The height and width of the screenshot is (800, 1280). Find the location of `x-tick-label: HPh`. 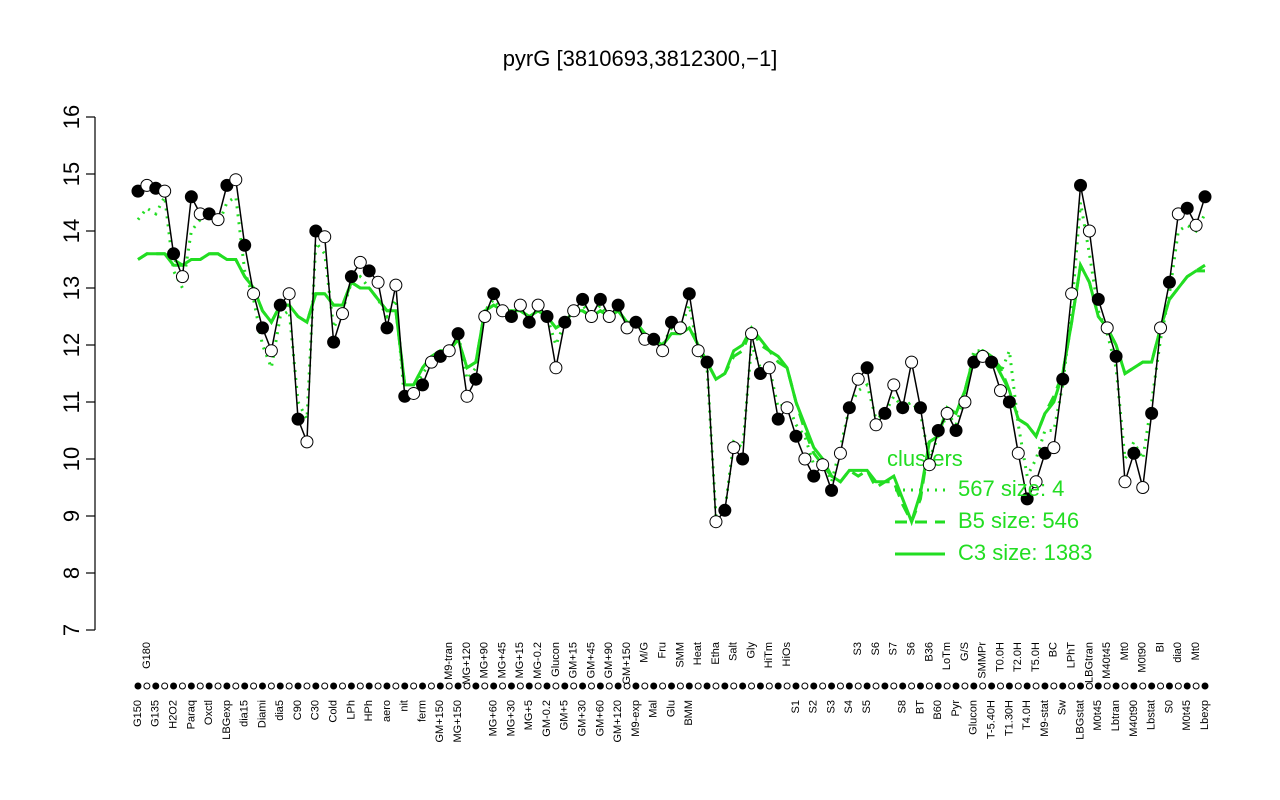

x-tick-label: HPh is located at coordinates (369, 710).